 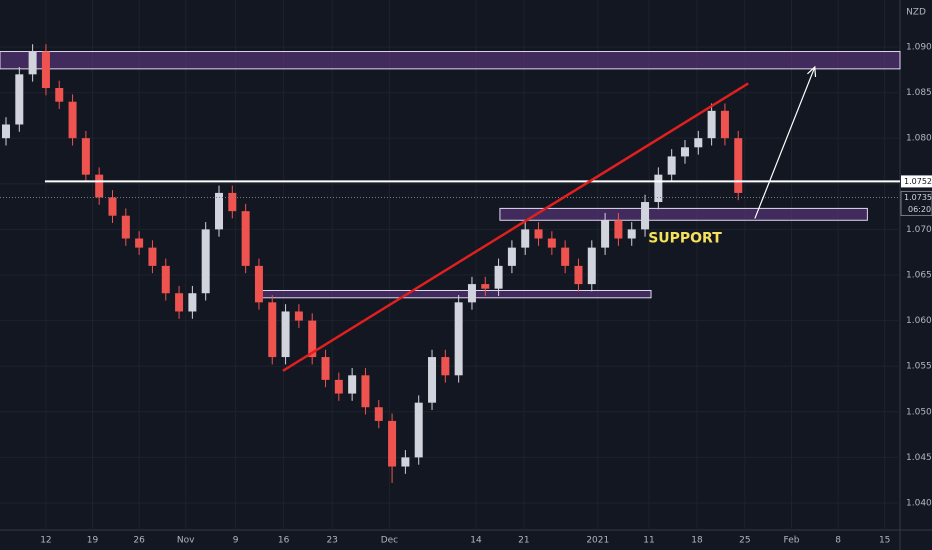 I want to click on y-tick-label: 1.04500, so click(x=919, y=458).